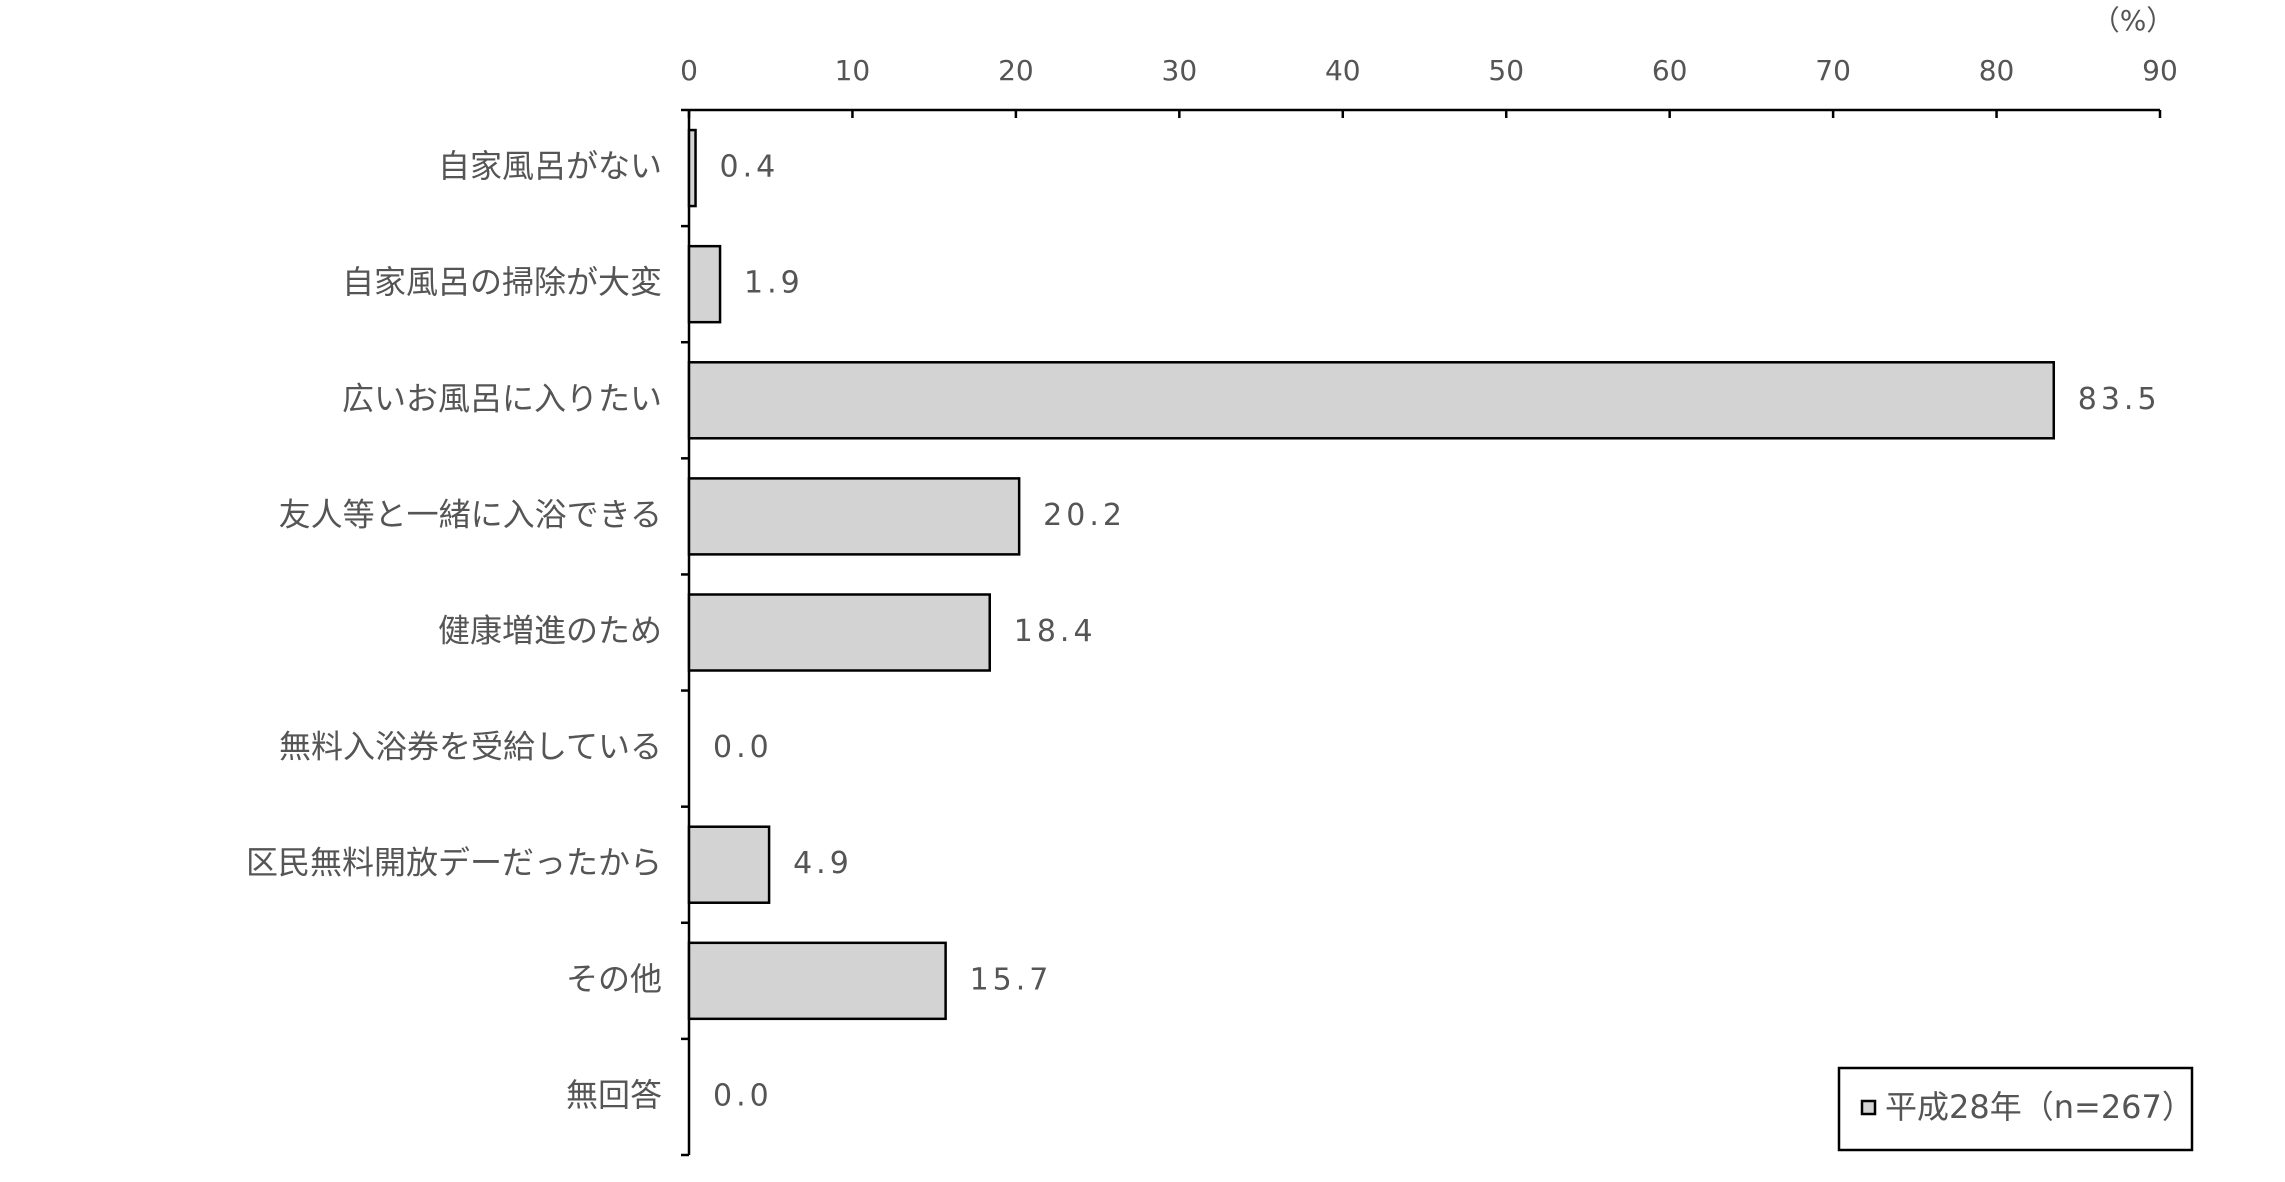  Describe the element at coordinates (1833, 70) in the screenshot. I see `x-tick-label: 70` at that location.